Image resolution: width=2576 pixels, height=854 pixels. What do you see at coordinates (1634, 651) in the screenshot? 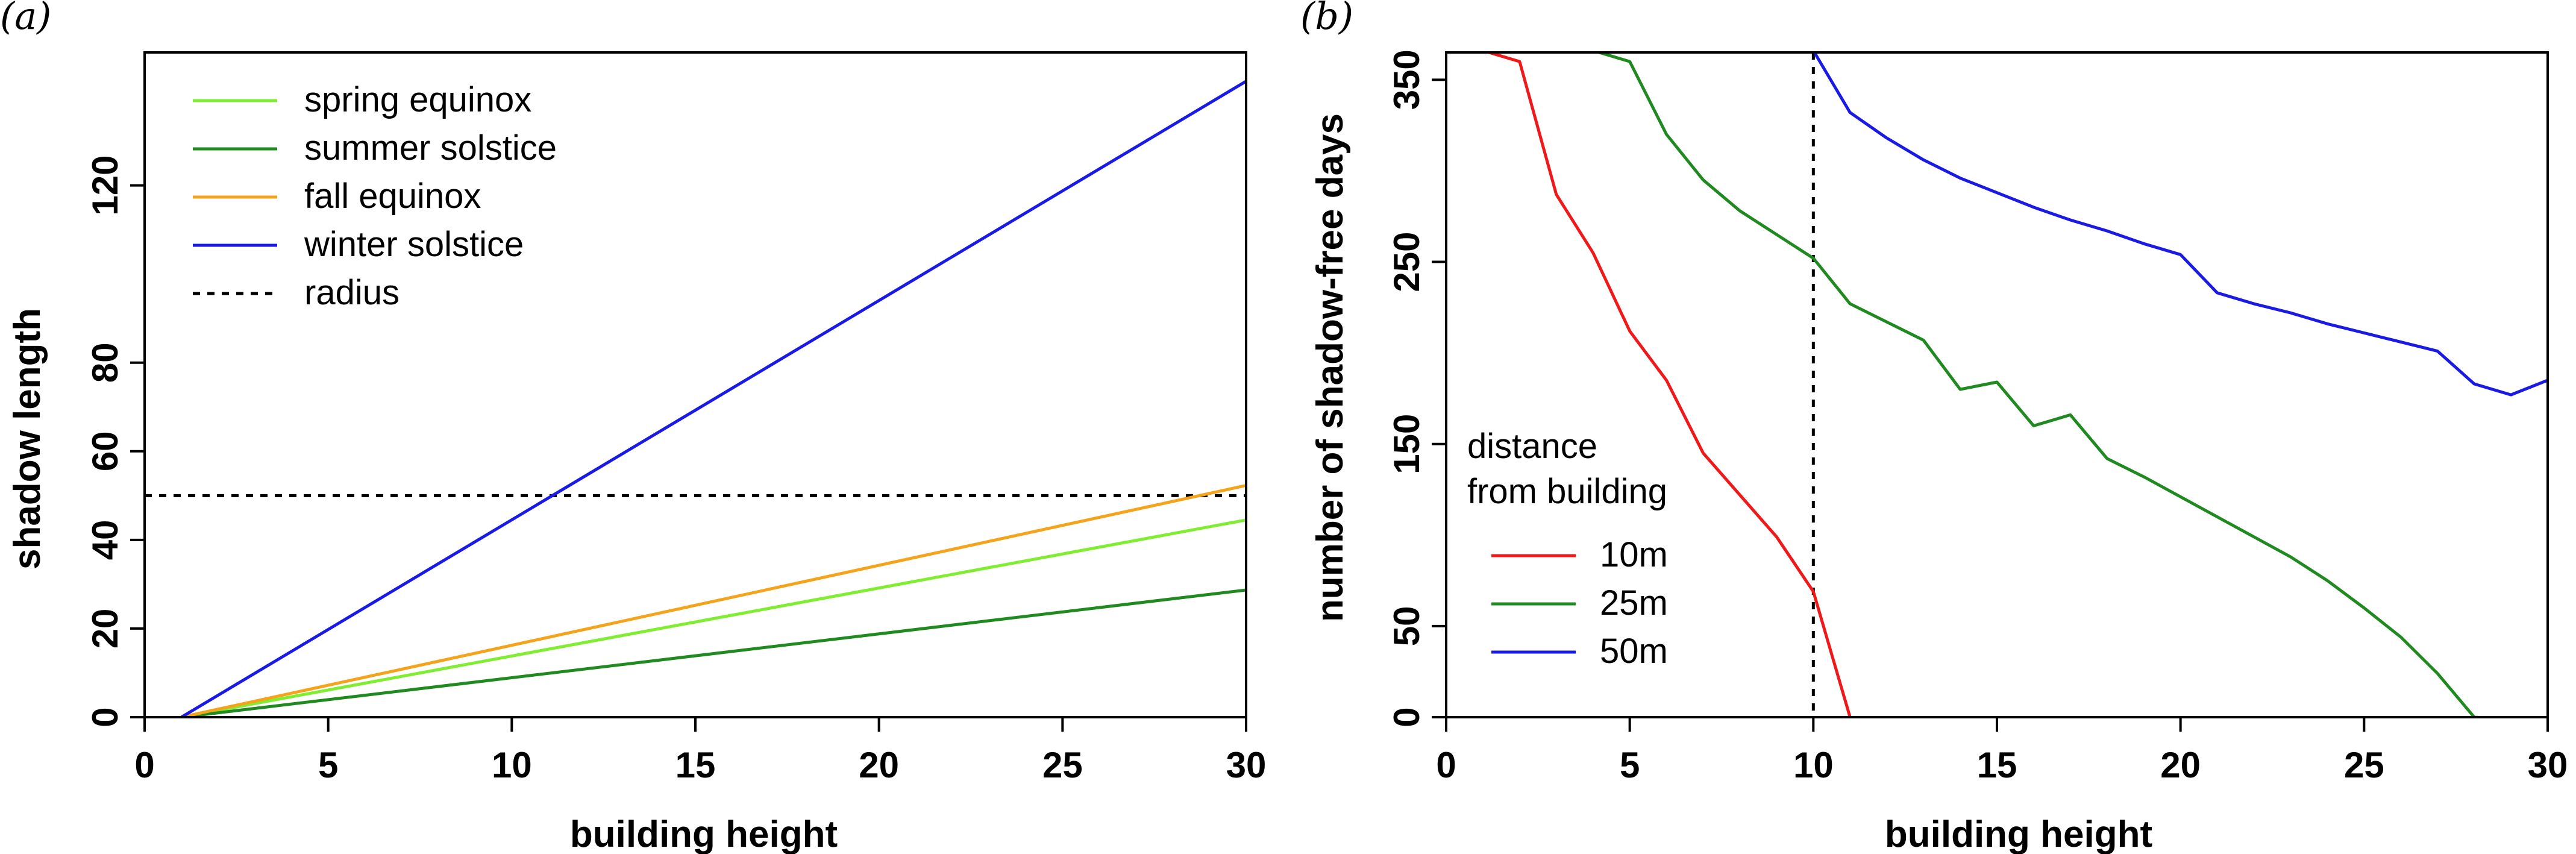
I see `legend-label: 50m` at bounding box center [1634, 651].